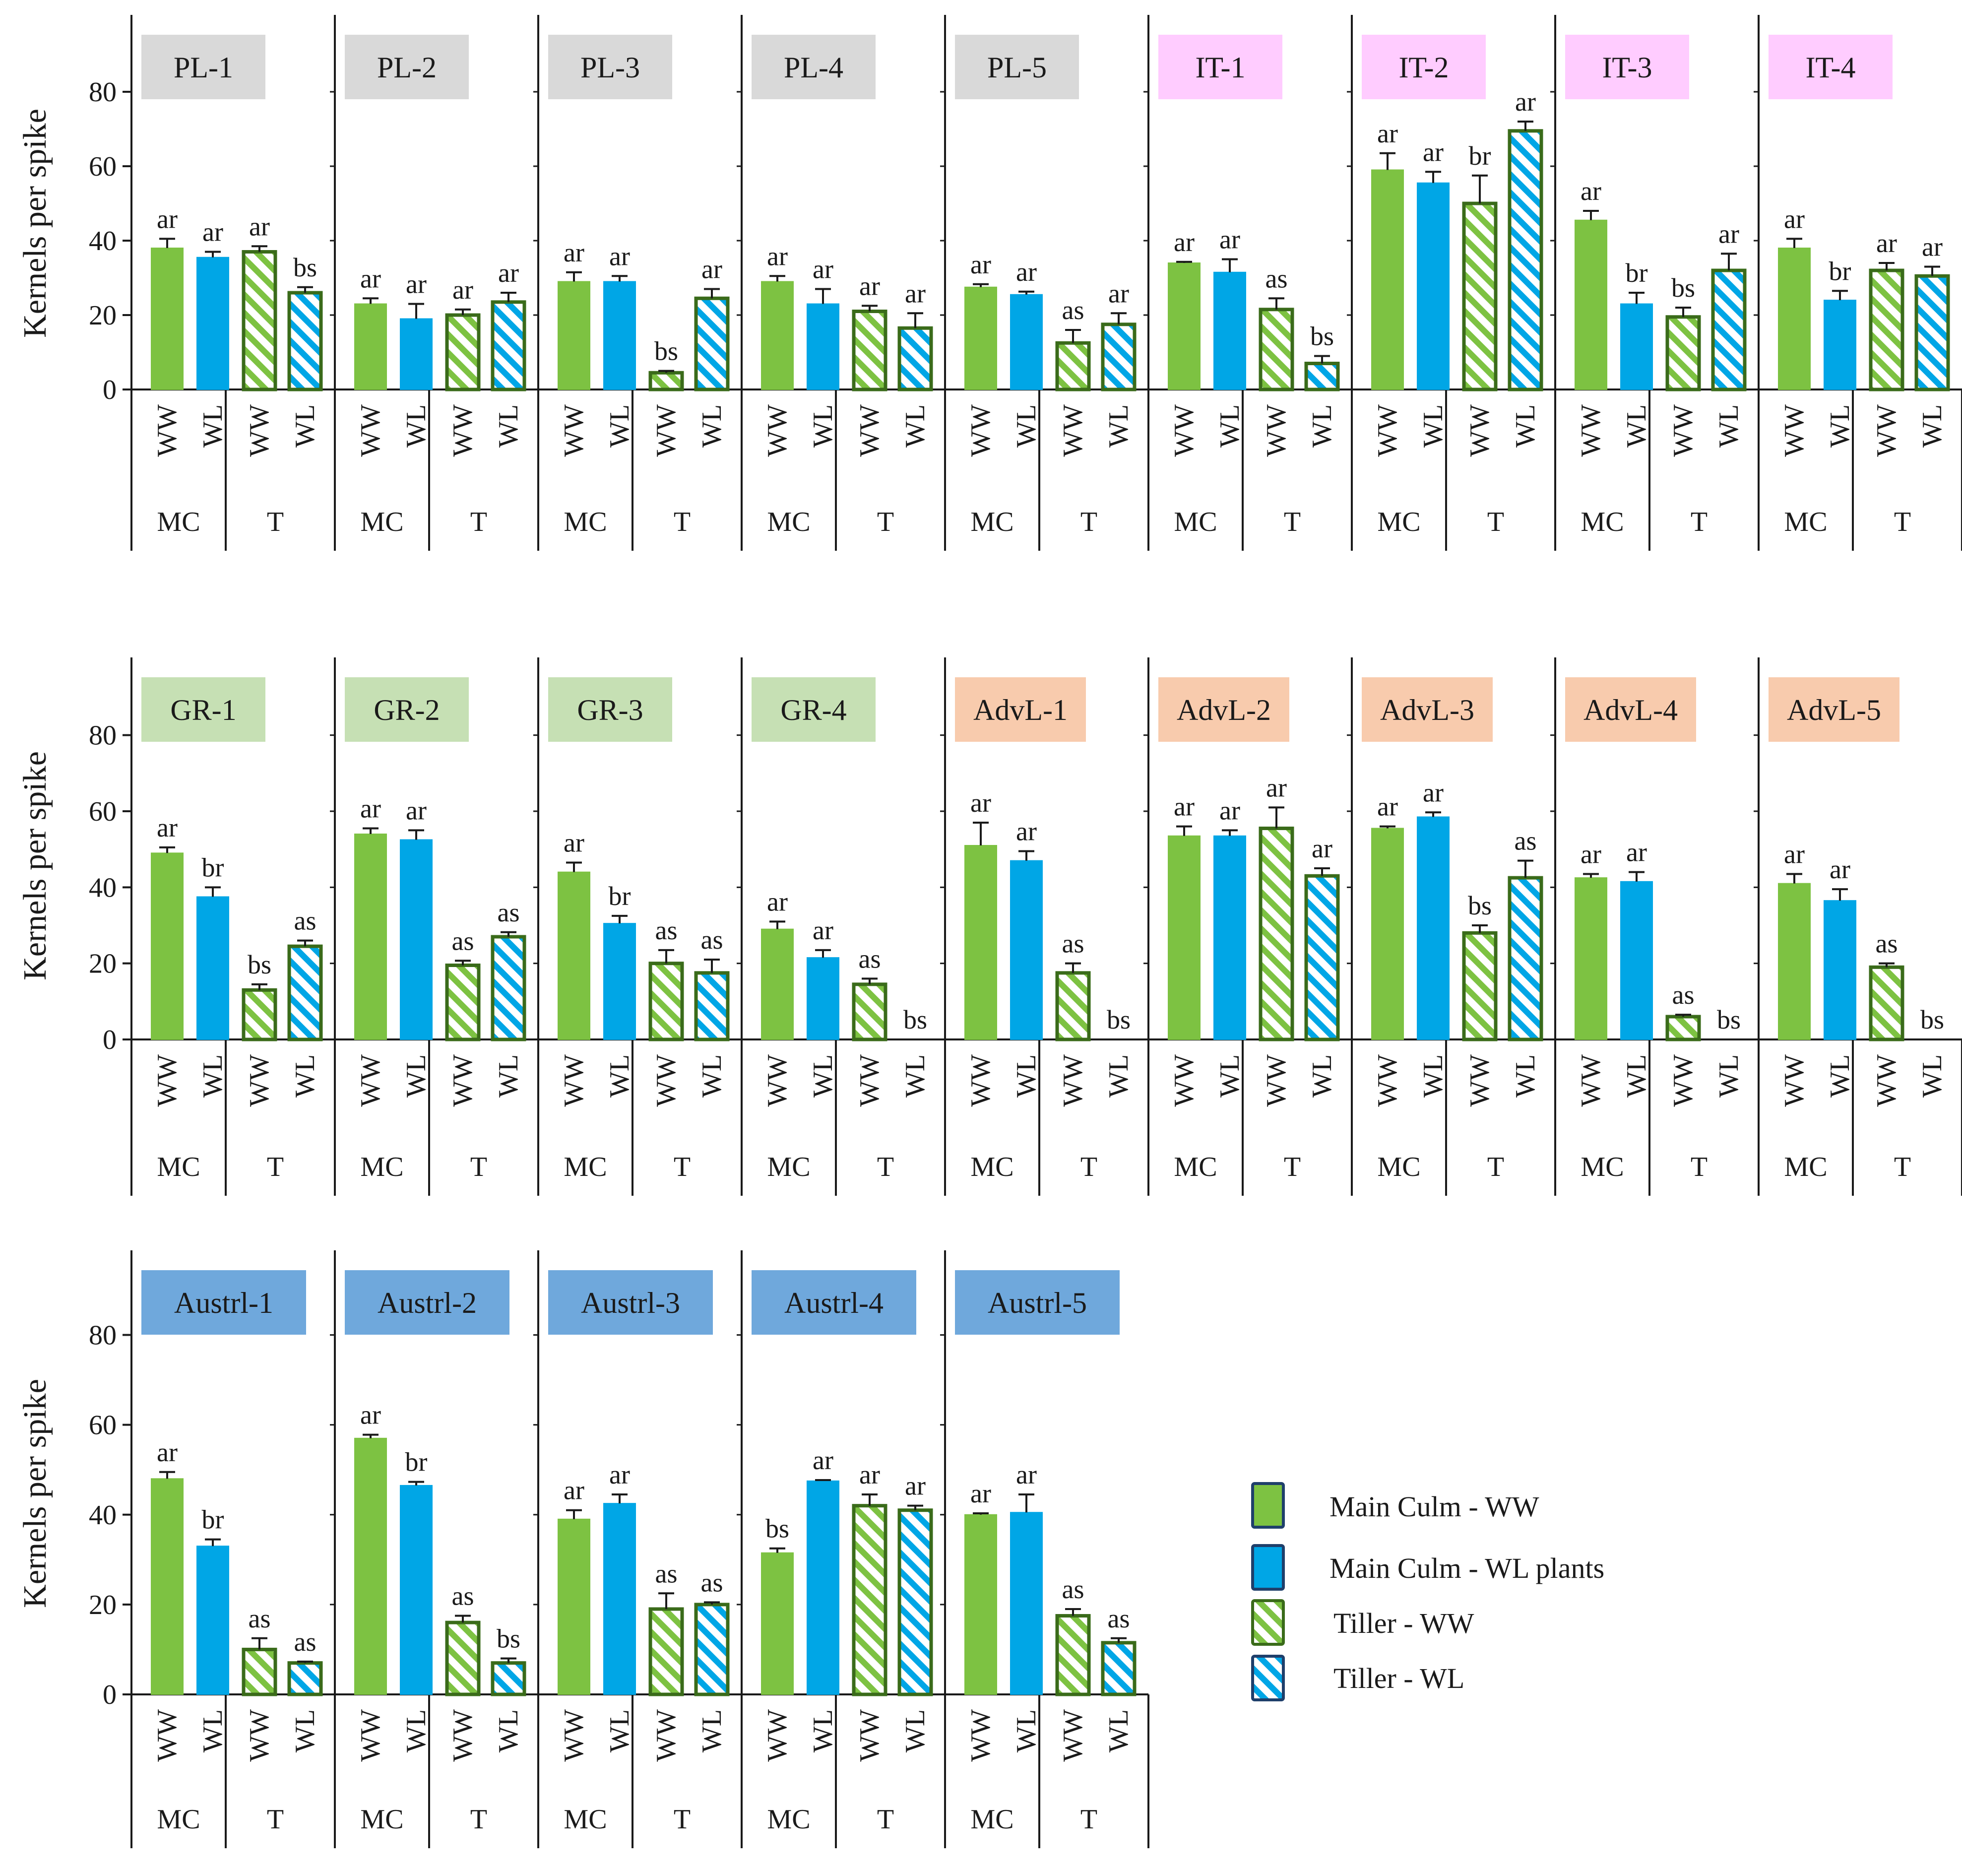  What do you see at coordinates (1268, 1506) in the screenshot?
I see `legend-swatch-mc-ww` at bounding box center [1268, 1506].